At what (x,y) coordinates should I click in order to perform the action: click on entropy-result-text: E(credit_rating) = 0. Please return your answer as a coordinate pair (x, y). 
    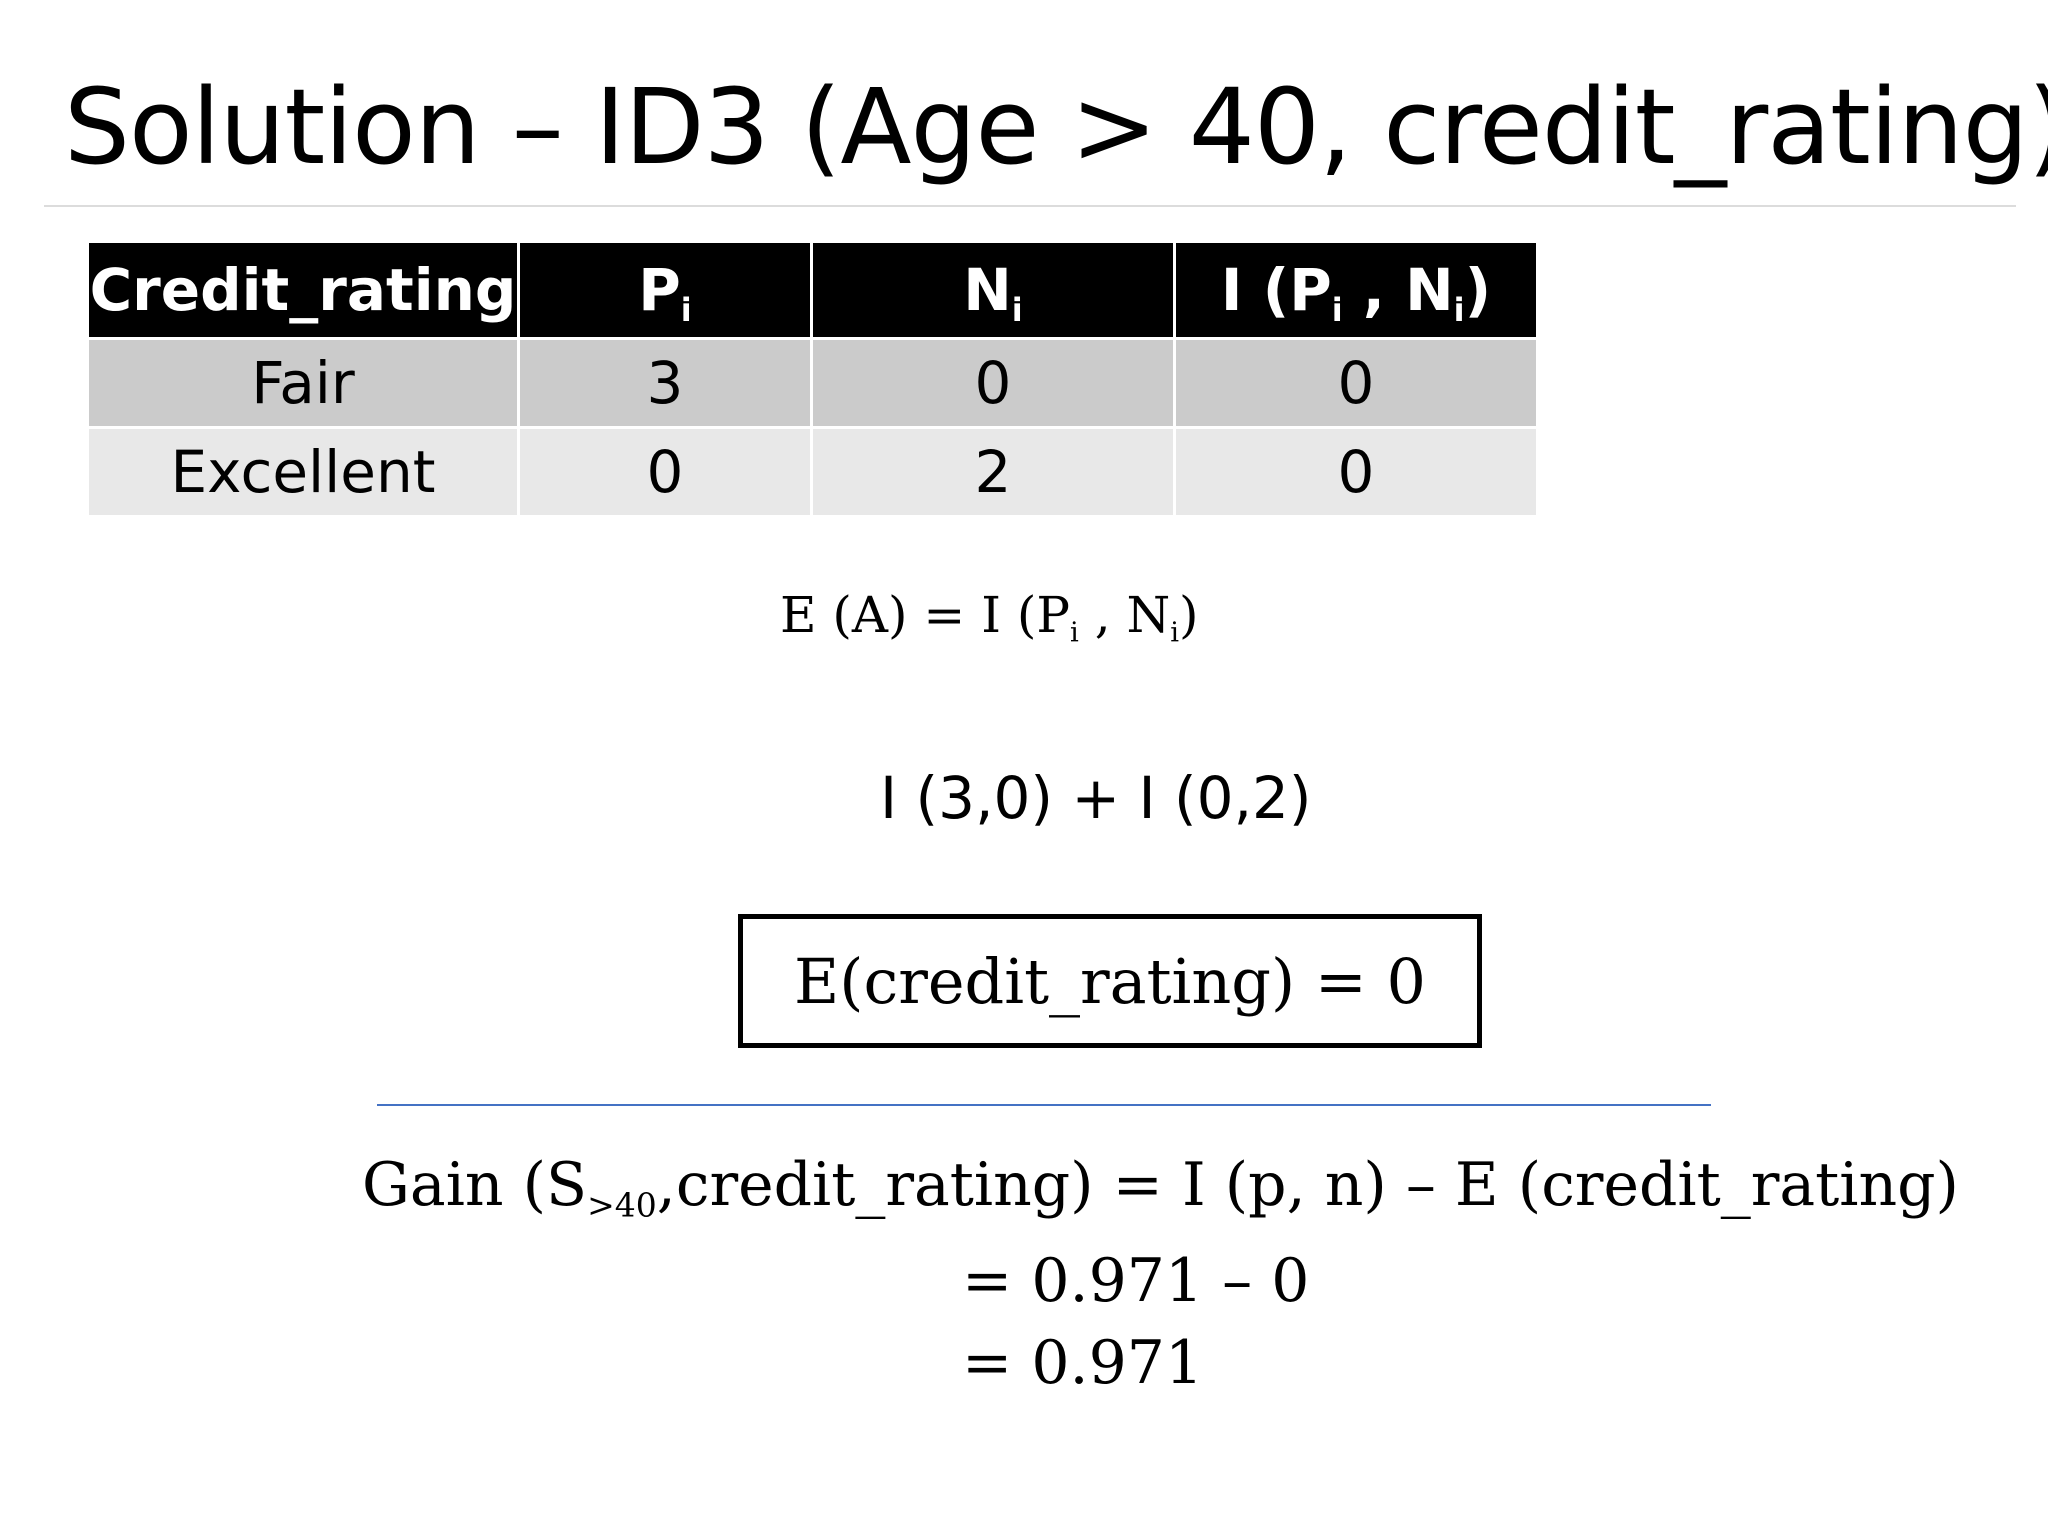
    Looking at the image, I should click on (1110, 981).